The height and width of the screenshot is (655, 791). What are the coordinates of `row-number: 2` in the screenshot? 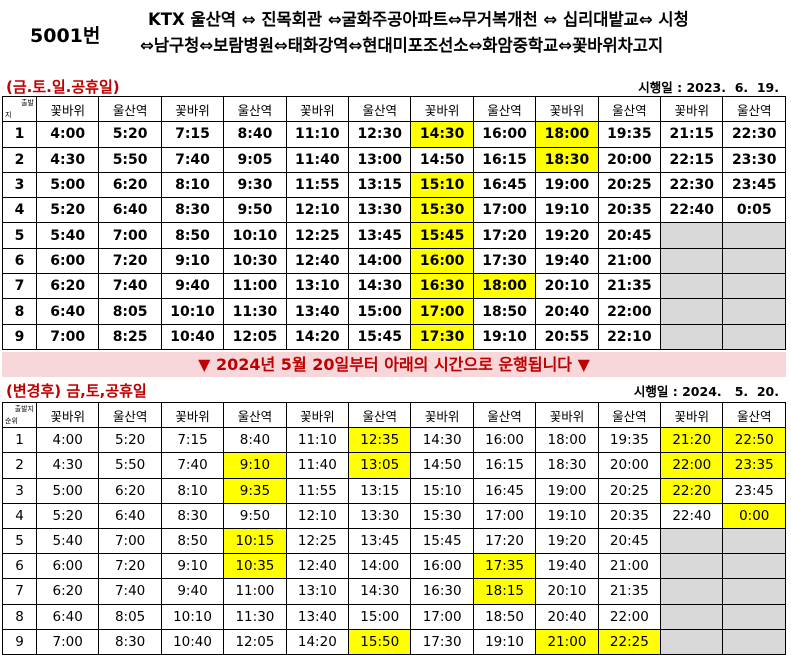 It's located at (19, 465).